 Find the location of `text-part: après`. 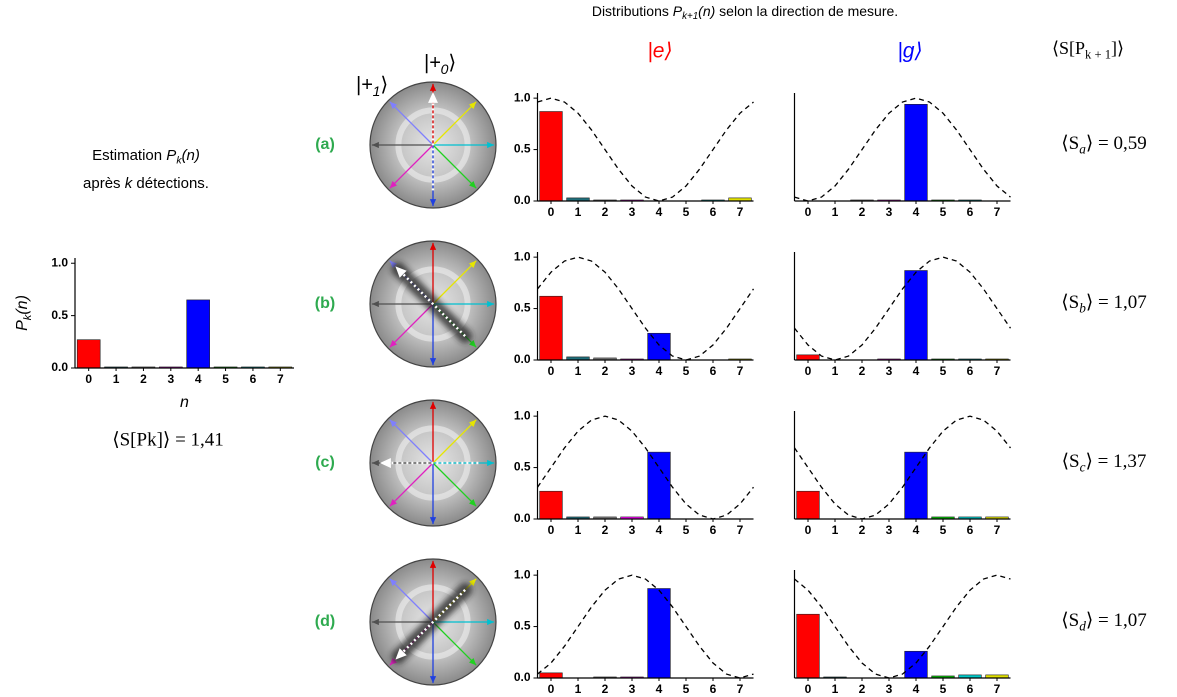

text-part: après is located at coordinates (104, 183).